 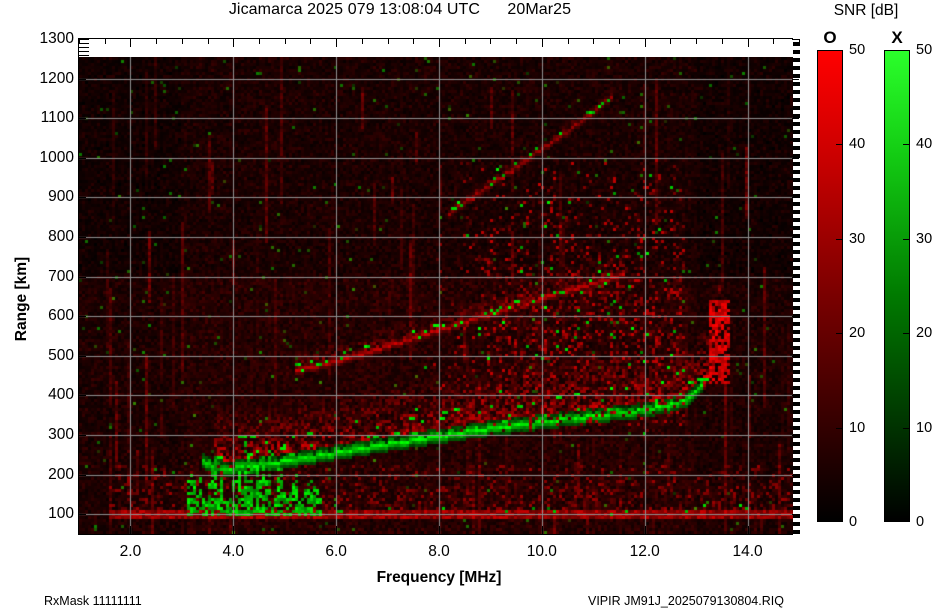 I want to click on top-left-minor-ticks, so click(x=84, y=48).